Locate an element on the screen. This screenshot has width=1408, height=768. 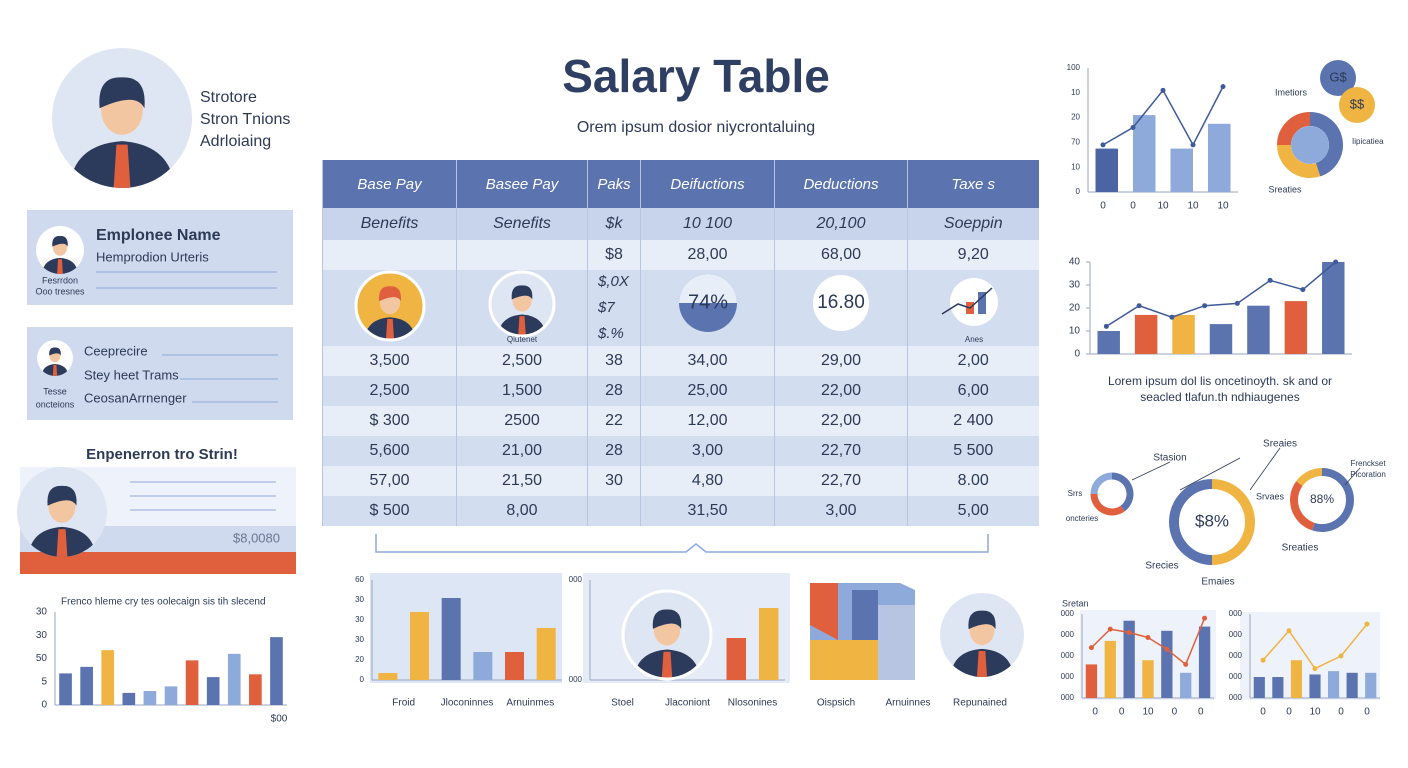
panel is located at coordinates (466, 628).